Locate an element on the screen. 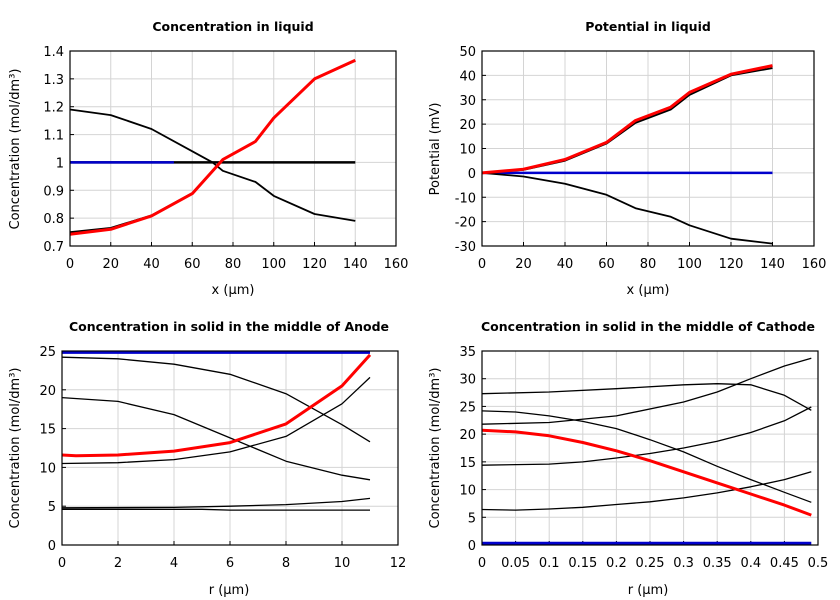 The image size is (840, 600). x-tick-label: 0.1 is located at coordinates (549, 563).